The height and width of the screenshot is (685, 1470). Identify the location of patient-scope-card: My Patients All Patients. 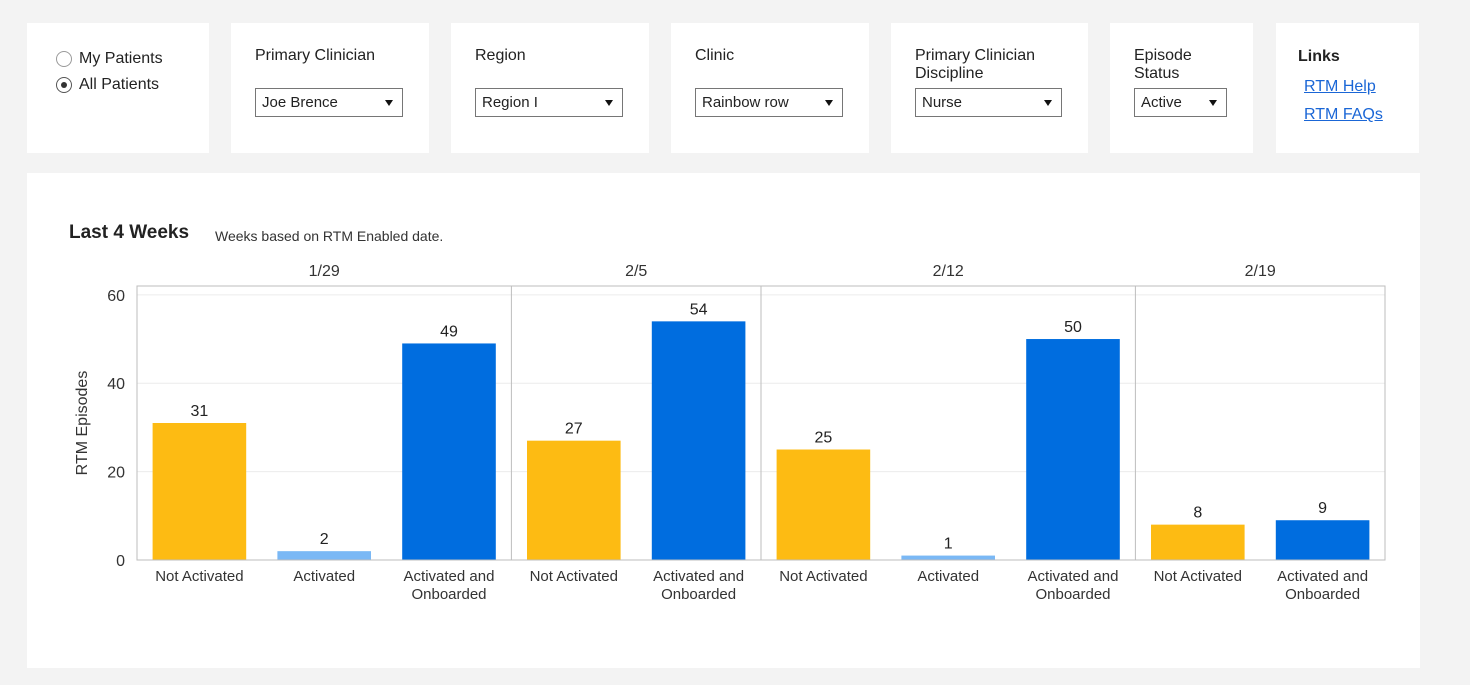
(118, 88).